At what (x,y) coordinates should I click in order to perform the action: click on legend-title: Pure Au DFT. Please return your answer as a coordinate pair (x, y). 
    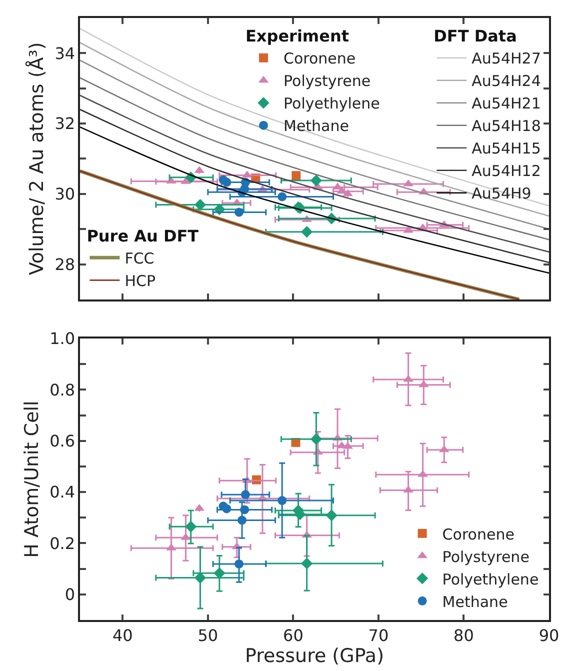
    Looking at the image, I should click on (142, 236).